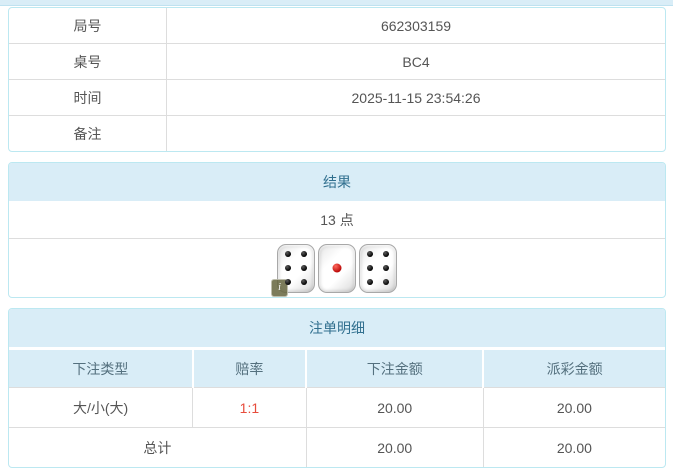  I want to click on total-payout-cell: 20.00, so click(573, 447).